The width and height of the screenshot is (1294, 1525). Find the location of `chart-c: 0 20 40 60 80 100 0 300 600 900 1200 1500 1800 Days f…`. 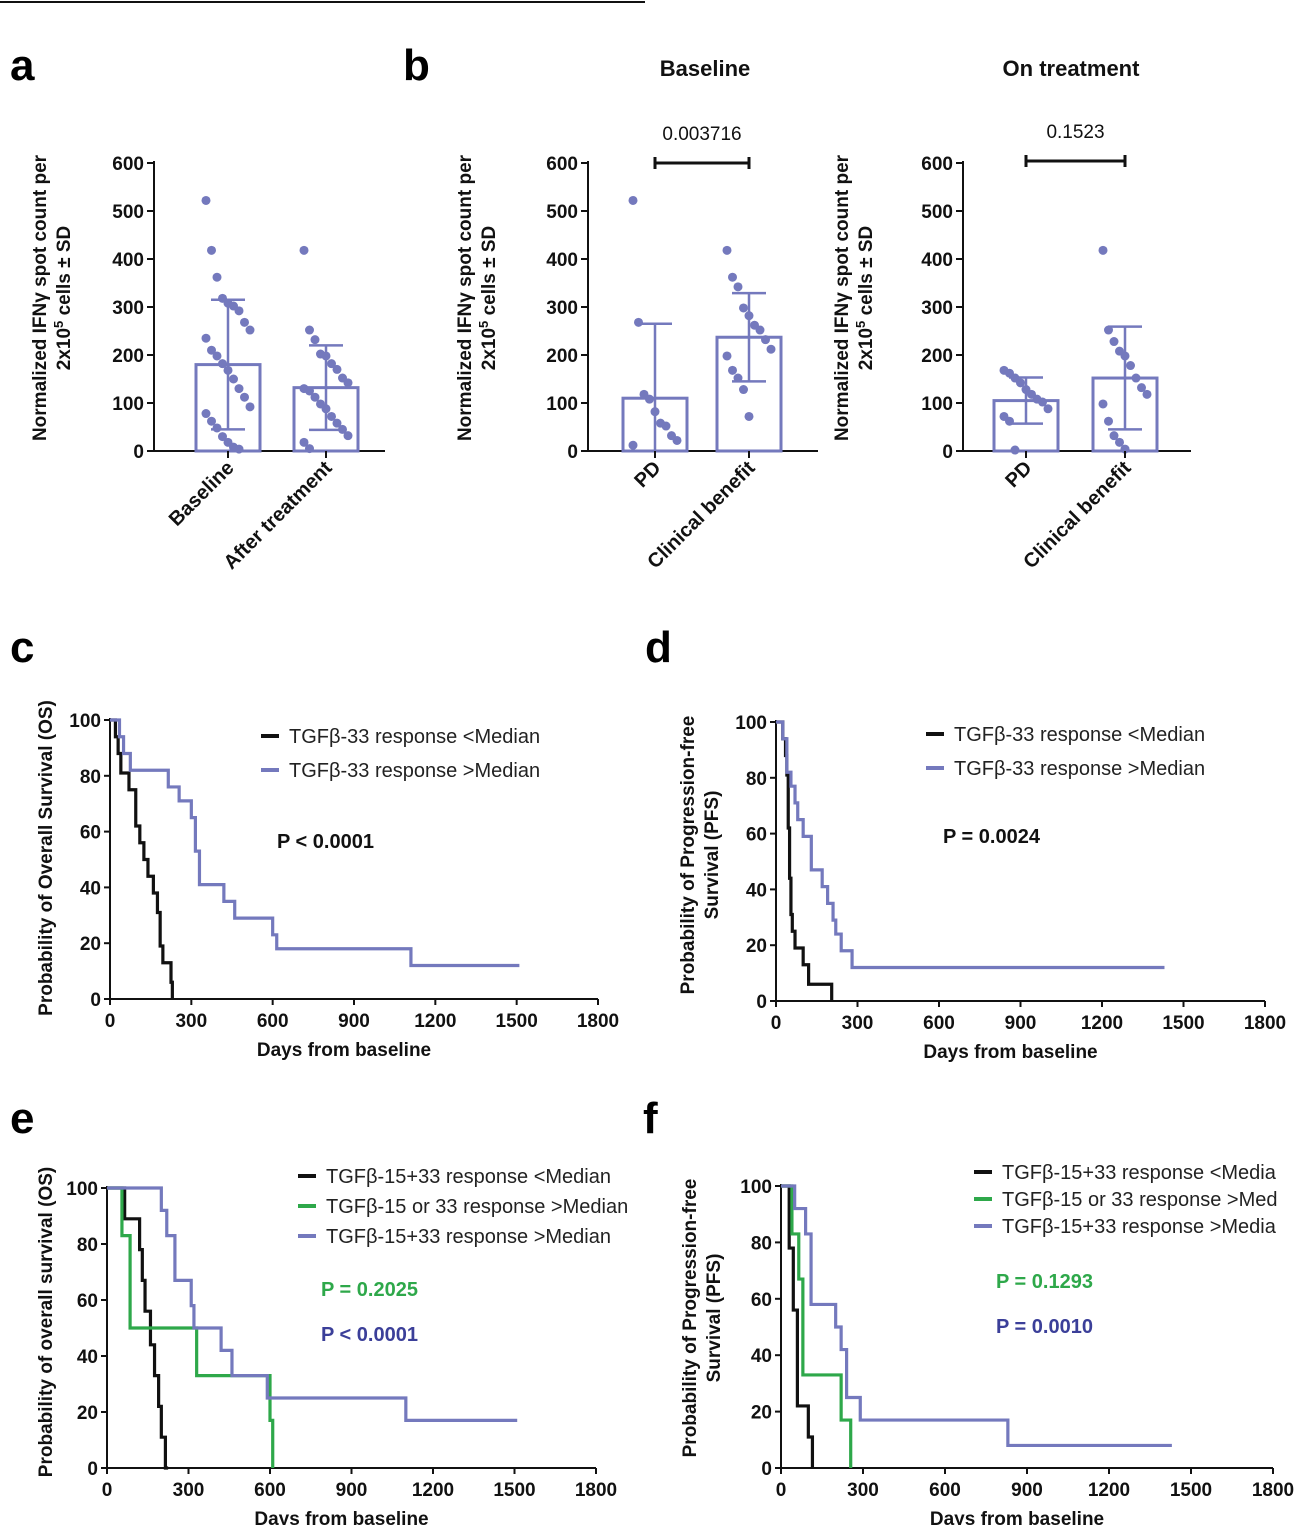

chart-c: 0 20 40 60 80 100 0 300 600 900 1200 1500 1800 Days f… is located at coordinates (327, 880).